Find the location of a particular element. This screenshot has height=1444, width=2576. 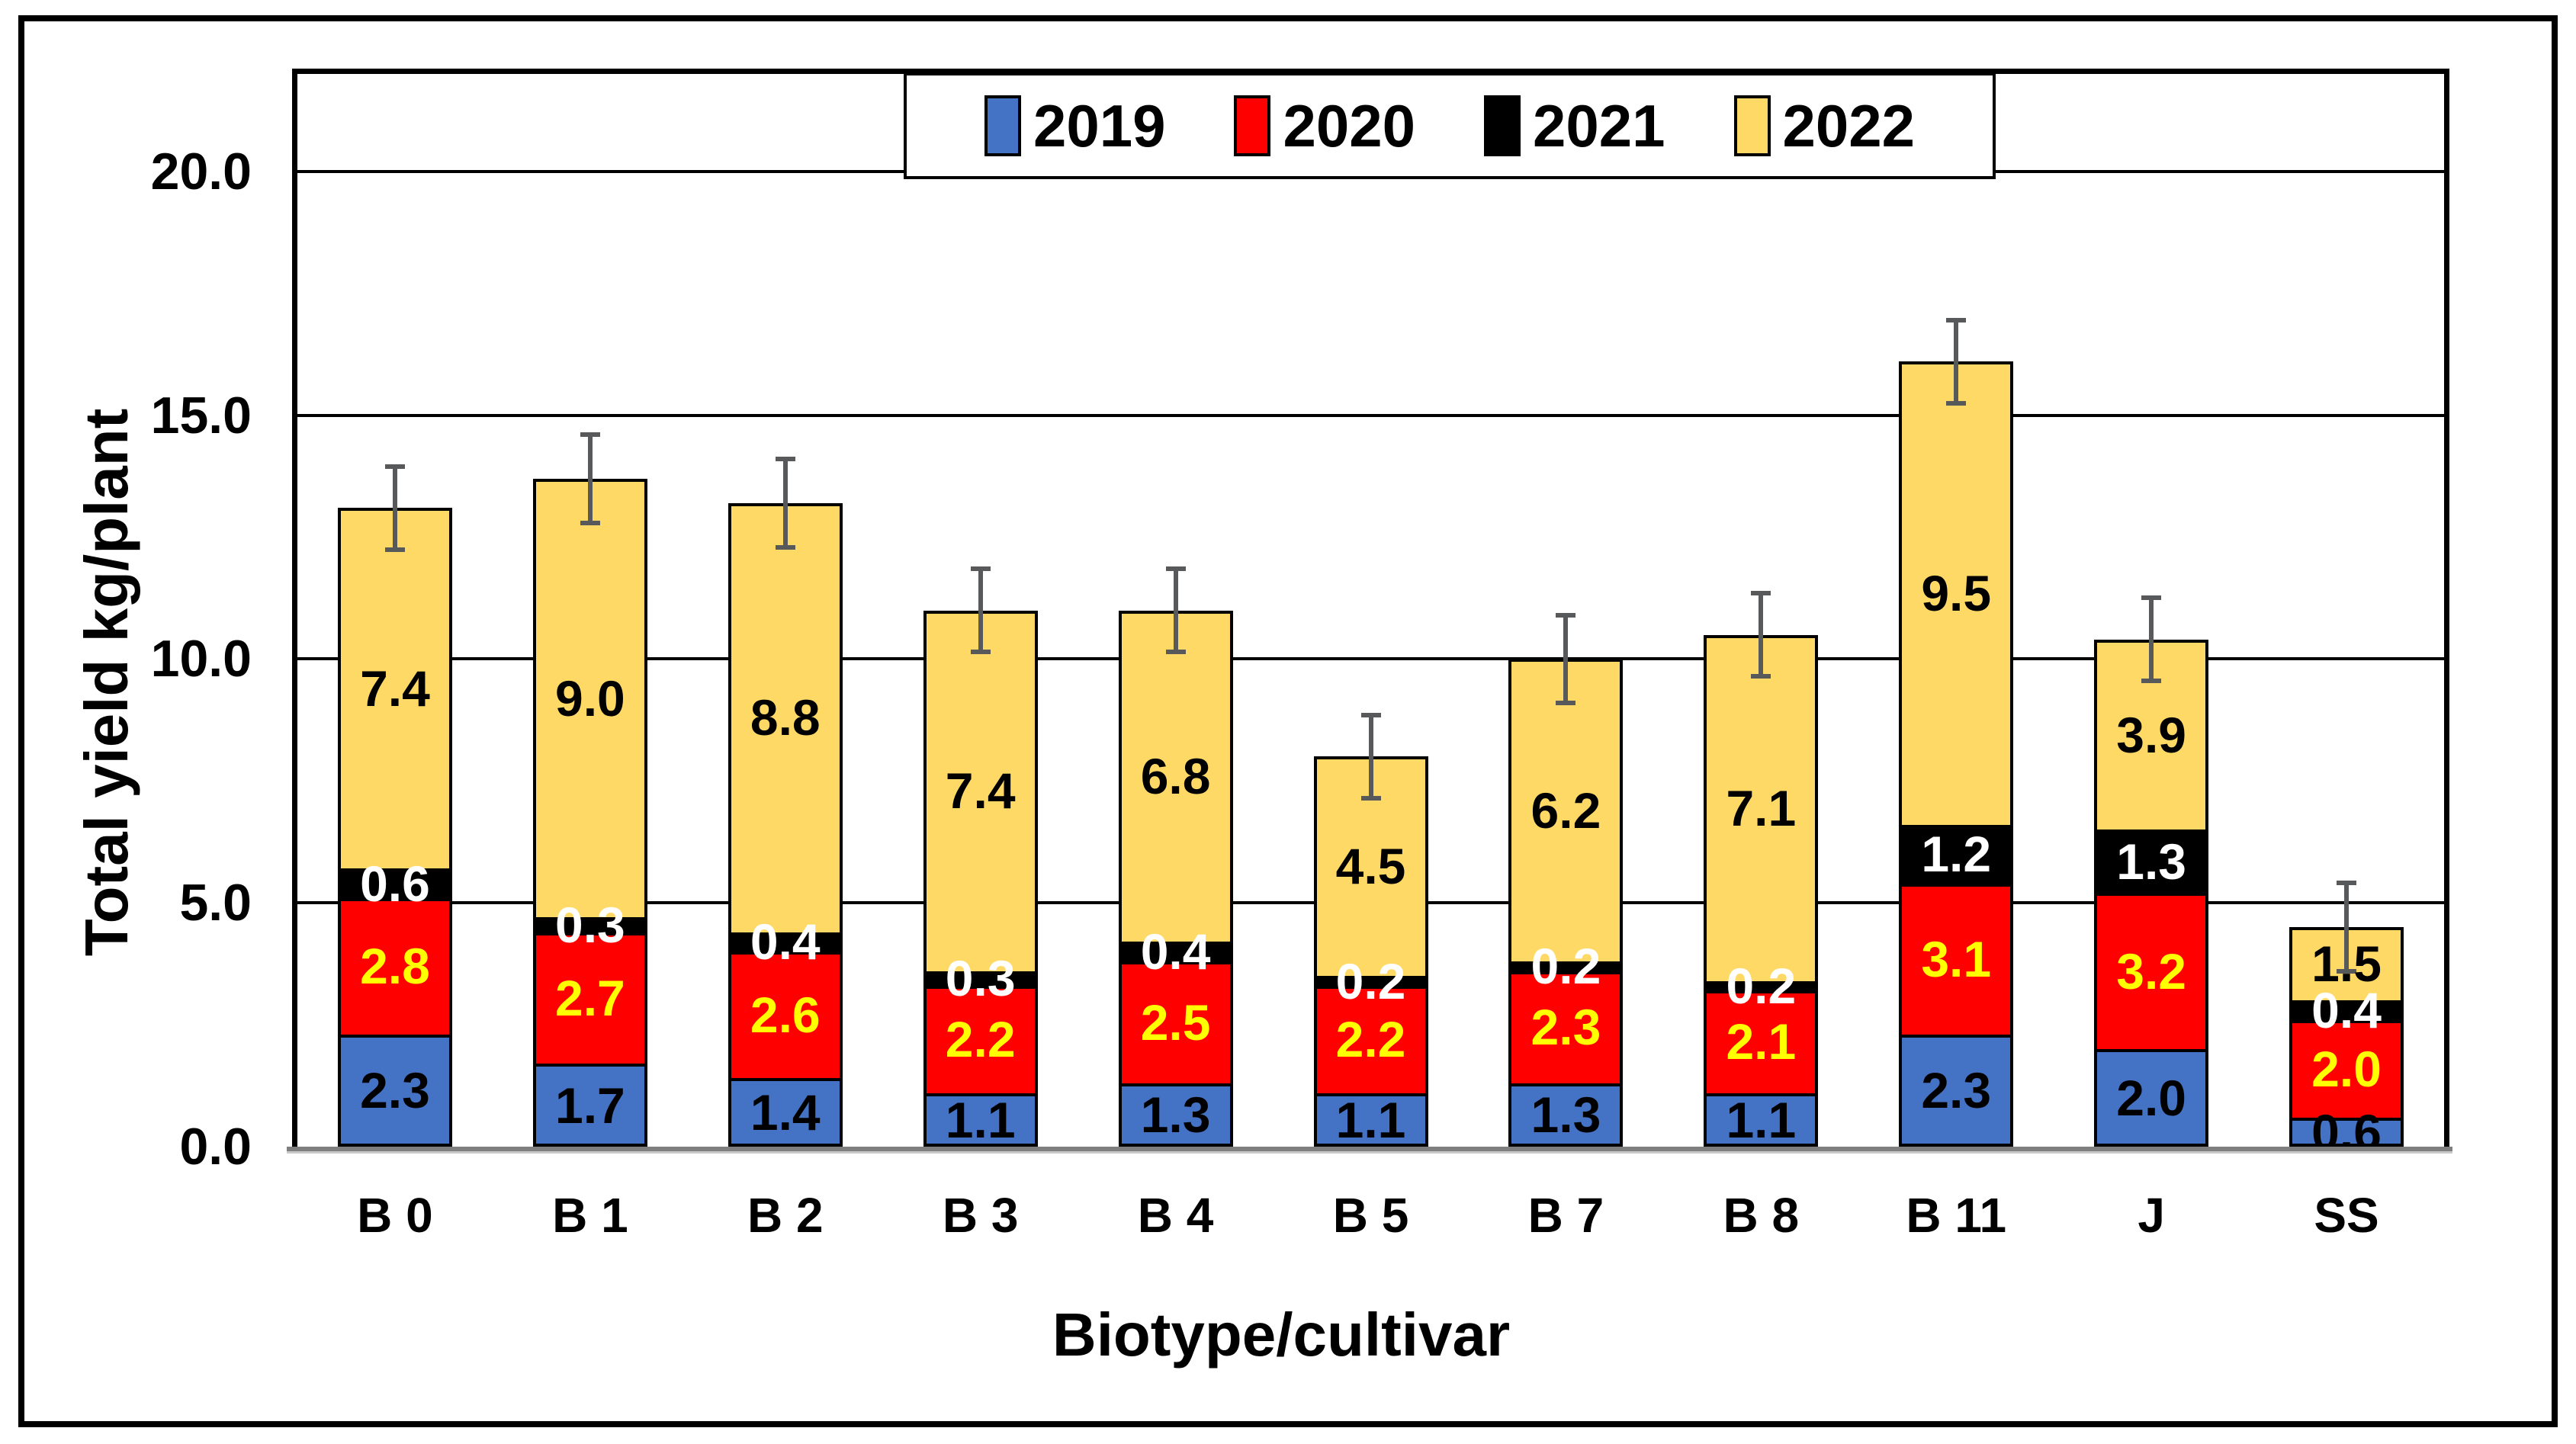

bar-label-b-5-2020: 2.2 is located at coordinates (1370, 1039).